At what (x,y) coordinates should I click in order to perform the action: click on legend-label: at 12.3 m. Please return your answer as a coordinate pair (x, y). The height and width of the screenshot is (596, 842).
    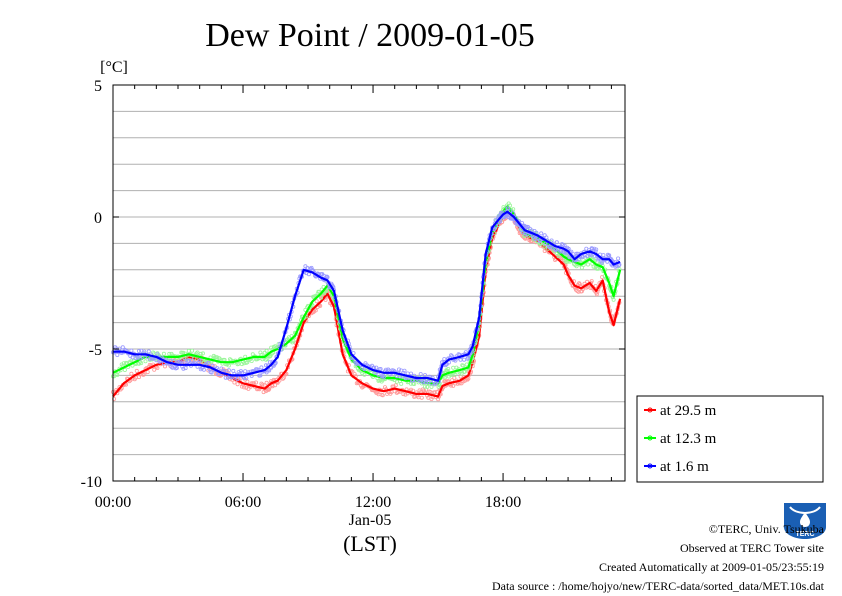
    Looking at the image, I should click on (688, 439).